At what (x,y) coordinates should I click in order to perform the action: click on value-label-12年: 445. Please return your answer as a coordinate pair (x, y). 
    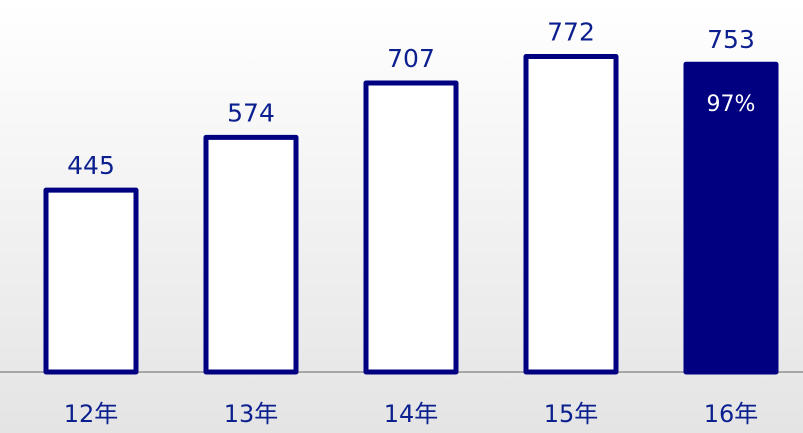
    Looking at the image, I should click on (91, 165).